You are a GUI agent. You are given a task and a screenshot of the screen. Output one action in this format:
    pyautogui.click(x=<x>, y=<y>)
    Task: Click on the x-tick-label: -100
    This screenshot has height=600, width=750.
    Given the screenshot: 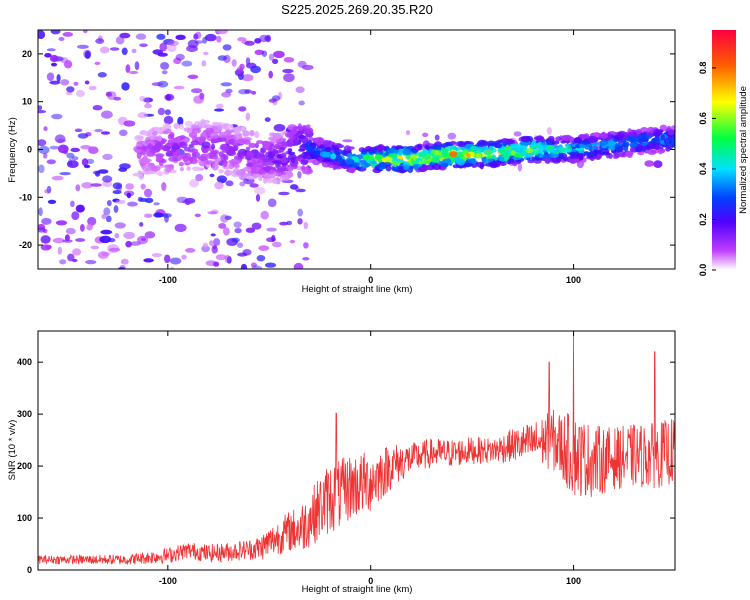 What is the action you would take?
    pyautogui.click(x=168, y=581)
    